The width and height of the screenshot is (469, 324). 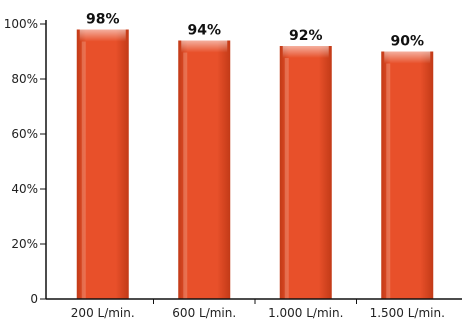 What do you see at coordinates (34, 299) in the screenshot?
I see `y-tick-label: 0` at bounding box center [34, 299].